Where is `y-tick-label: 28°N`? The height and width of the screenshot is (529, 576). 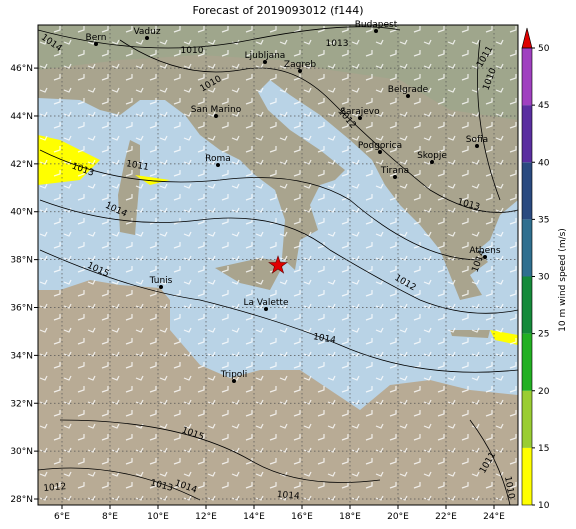 y-tick-label: 28°N is located at coordinates (21, 500).